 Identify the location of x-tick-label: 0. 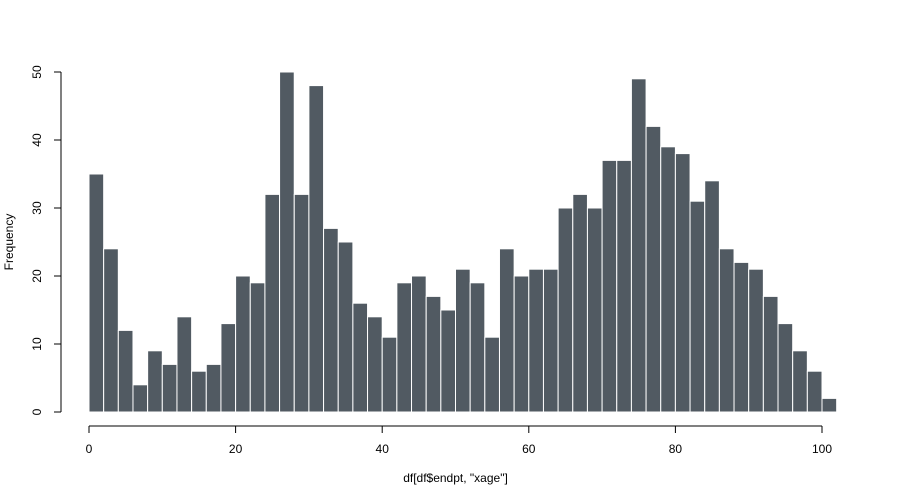
(89, 449).